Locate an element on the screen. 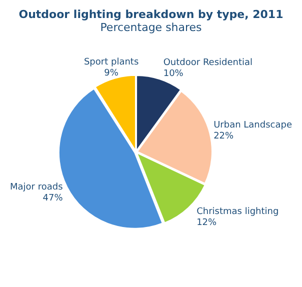 The width and height of the screenshot is (302, 287). slice-label: Major roads is located at coordinates (37, 187).